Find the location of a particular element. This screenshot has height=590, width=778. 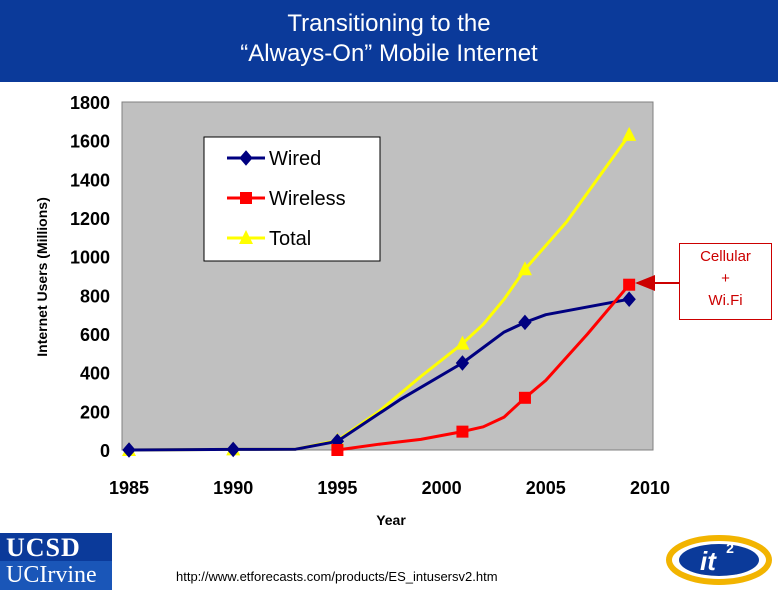

legend-item-wired: Wired is located at coordinates (274, 159).